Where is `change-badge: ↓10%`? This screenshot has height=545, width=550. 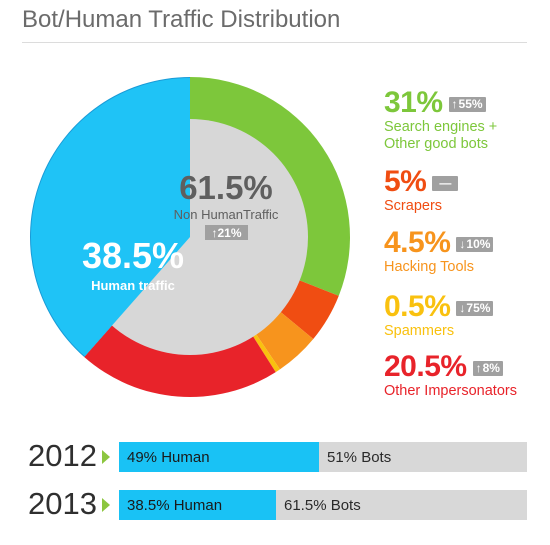 change-badge: ↓10% is located at coordinates (475, 244).